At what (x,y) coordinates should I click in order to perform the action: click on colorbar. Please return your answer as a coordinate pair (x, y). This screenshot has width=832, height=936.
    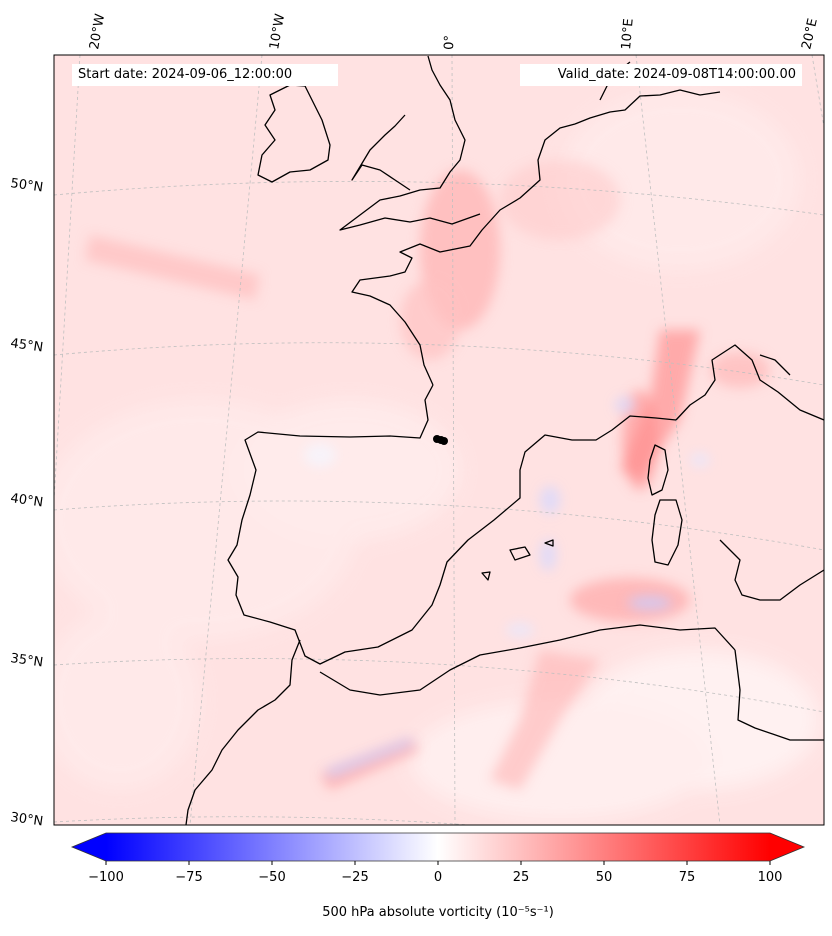
    Looking at the image, I should click on (438, 848).